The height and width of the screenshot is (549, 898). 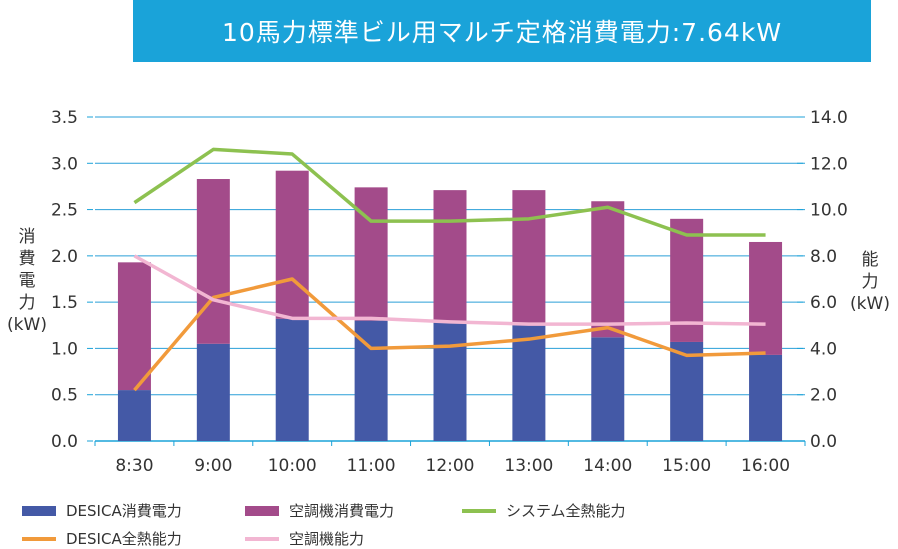 I want to click on legend-label: 空調機能力, so click(x=327, y=539).